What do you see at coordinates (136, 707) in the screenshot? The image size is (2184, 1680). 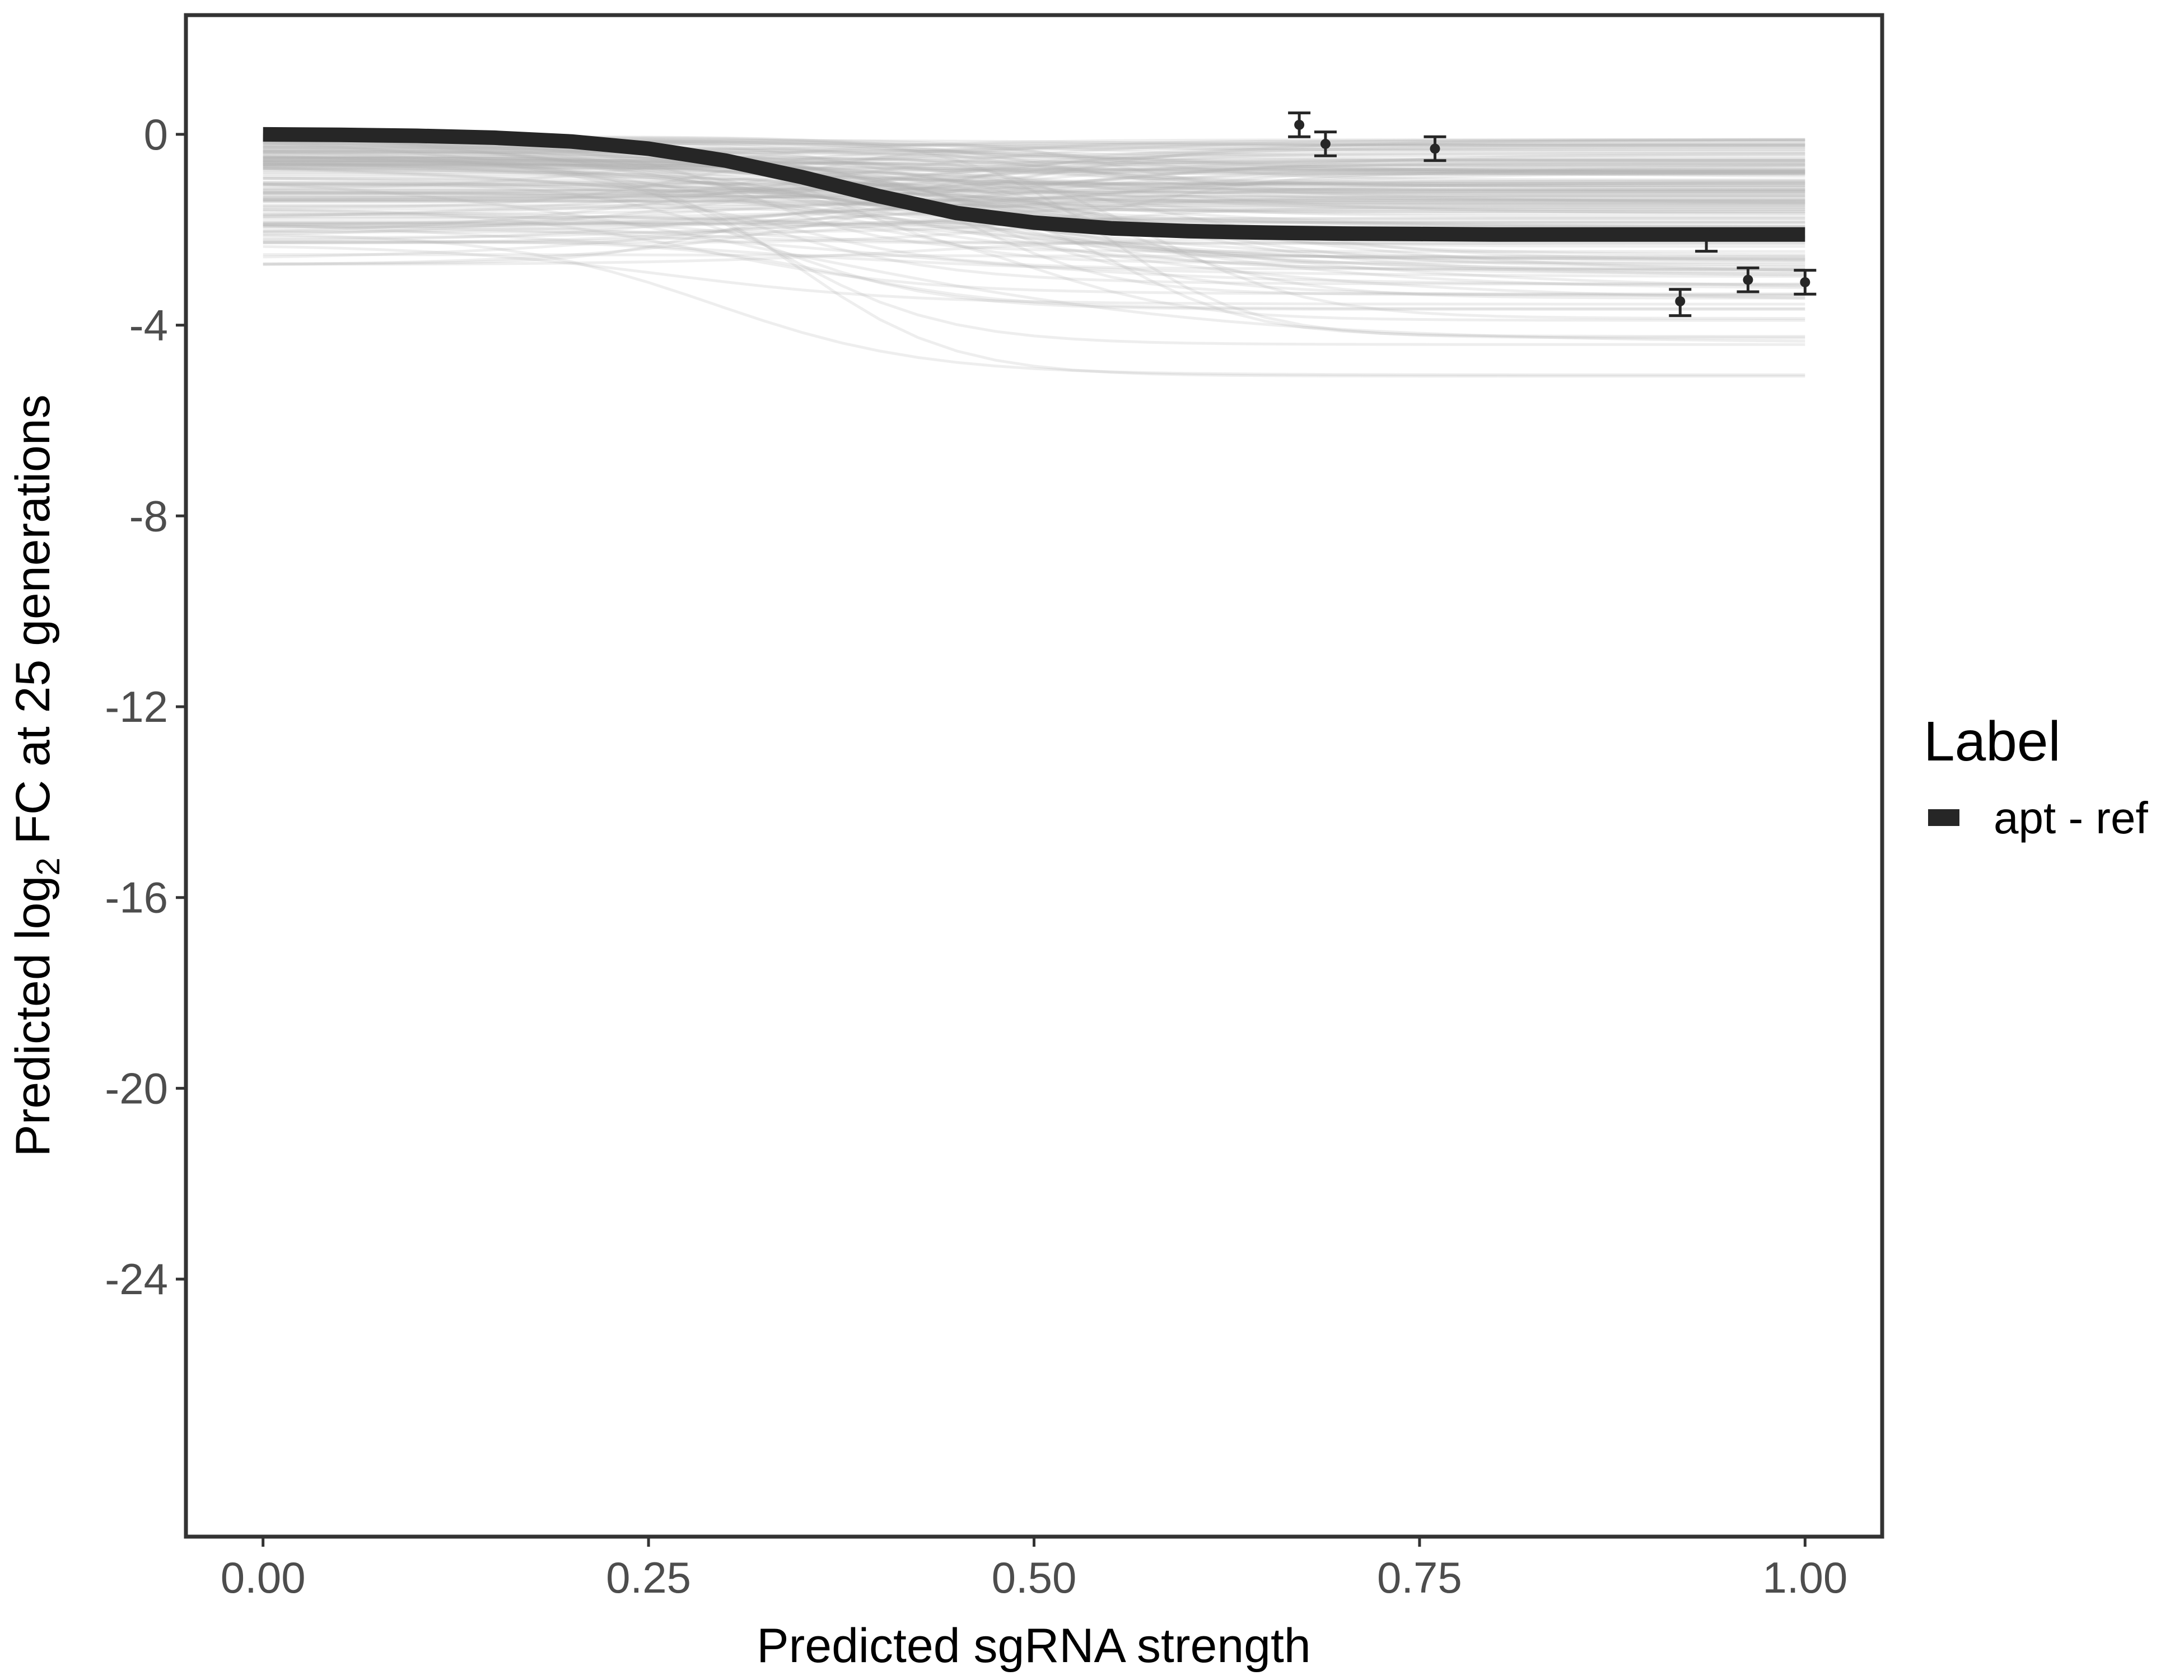 I see `y-tick-label: -12` at bounding box center [136, 707].